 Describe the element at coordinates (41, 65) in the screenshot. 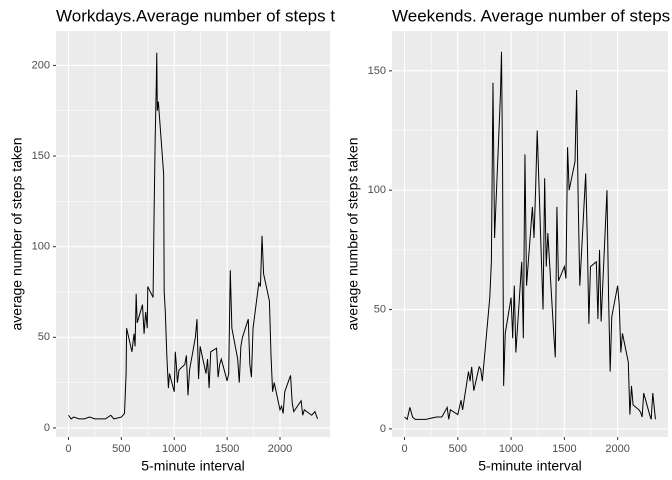

I see `y-tick-label: 200` at that location.